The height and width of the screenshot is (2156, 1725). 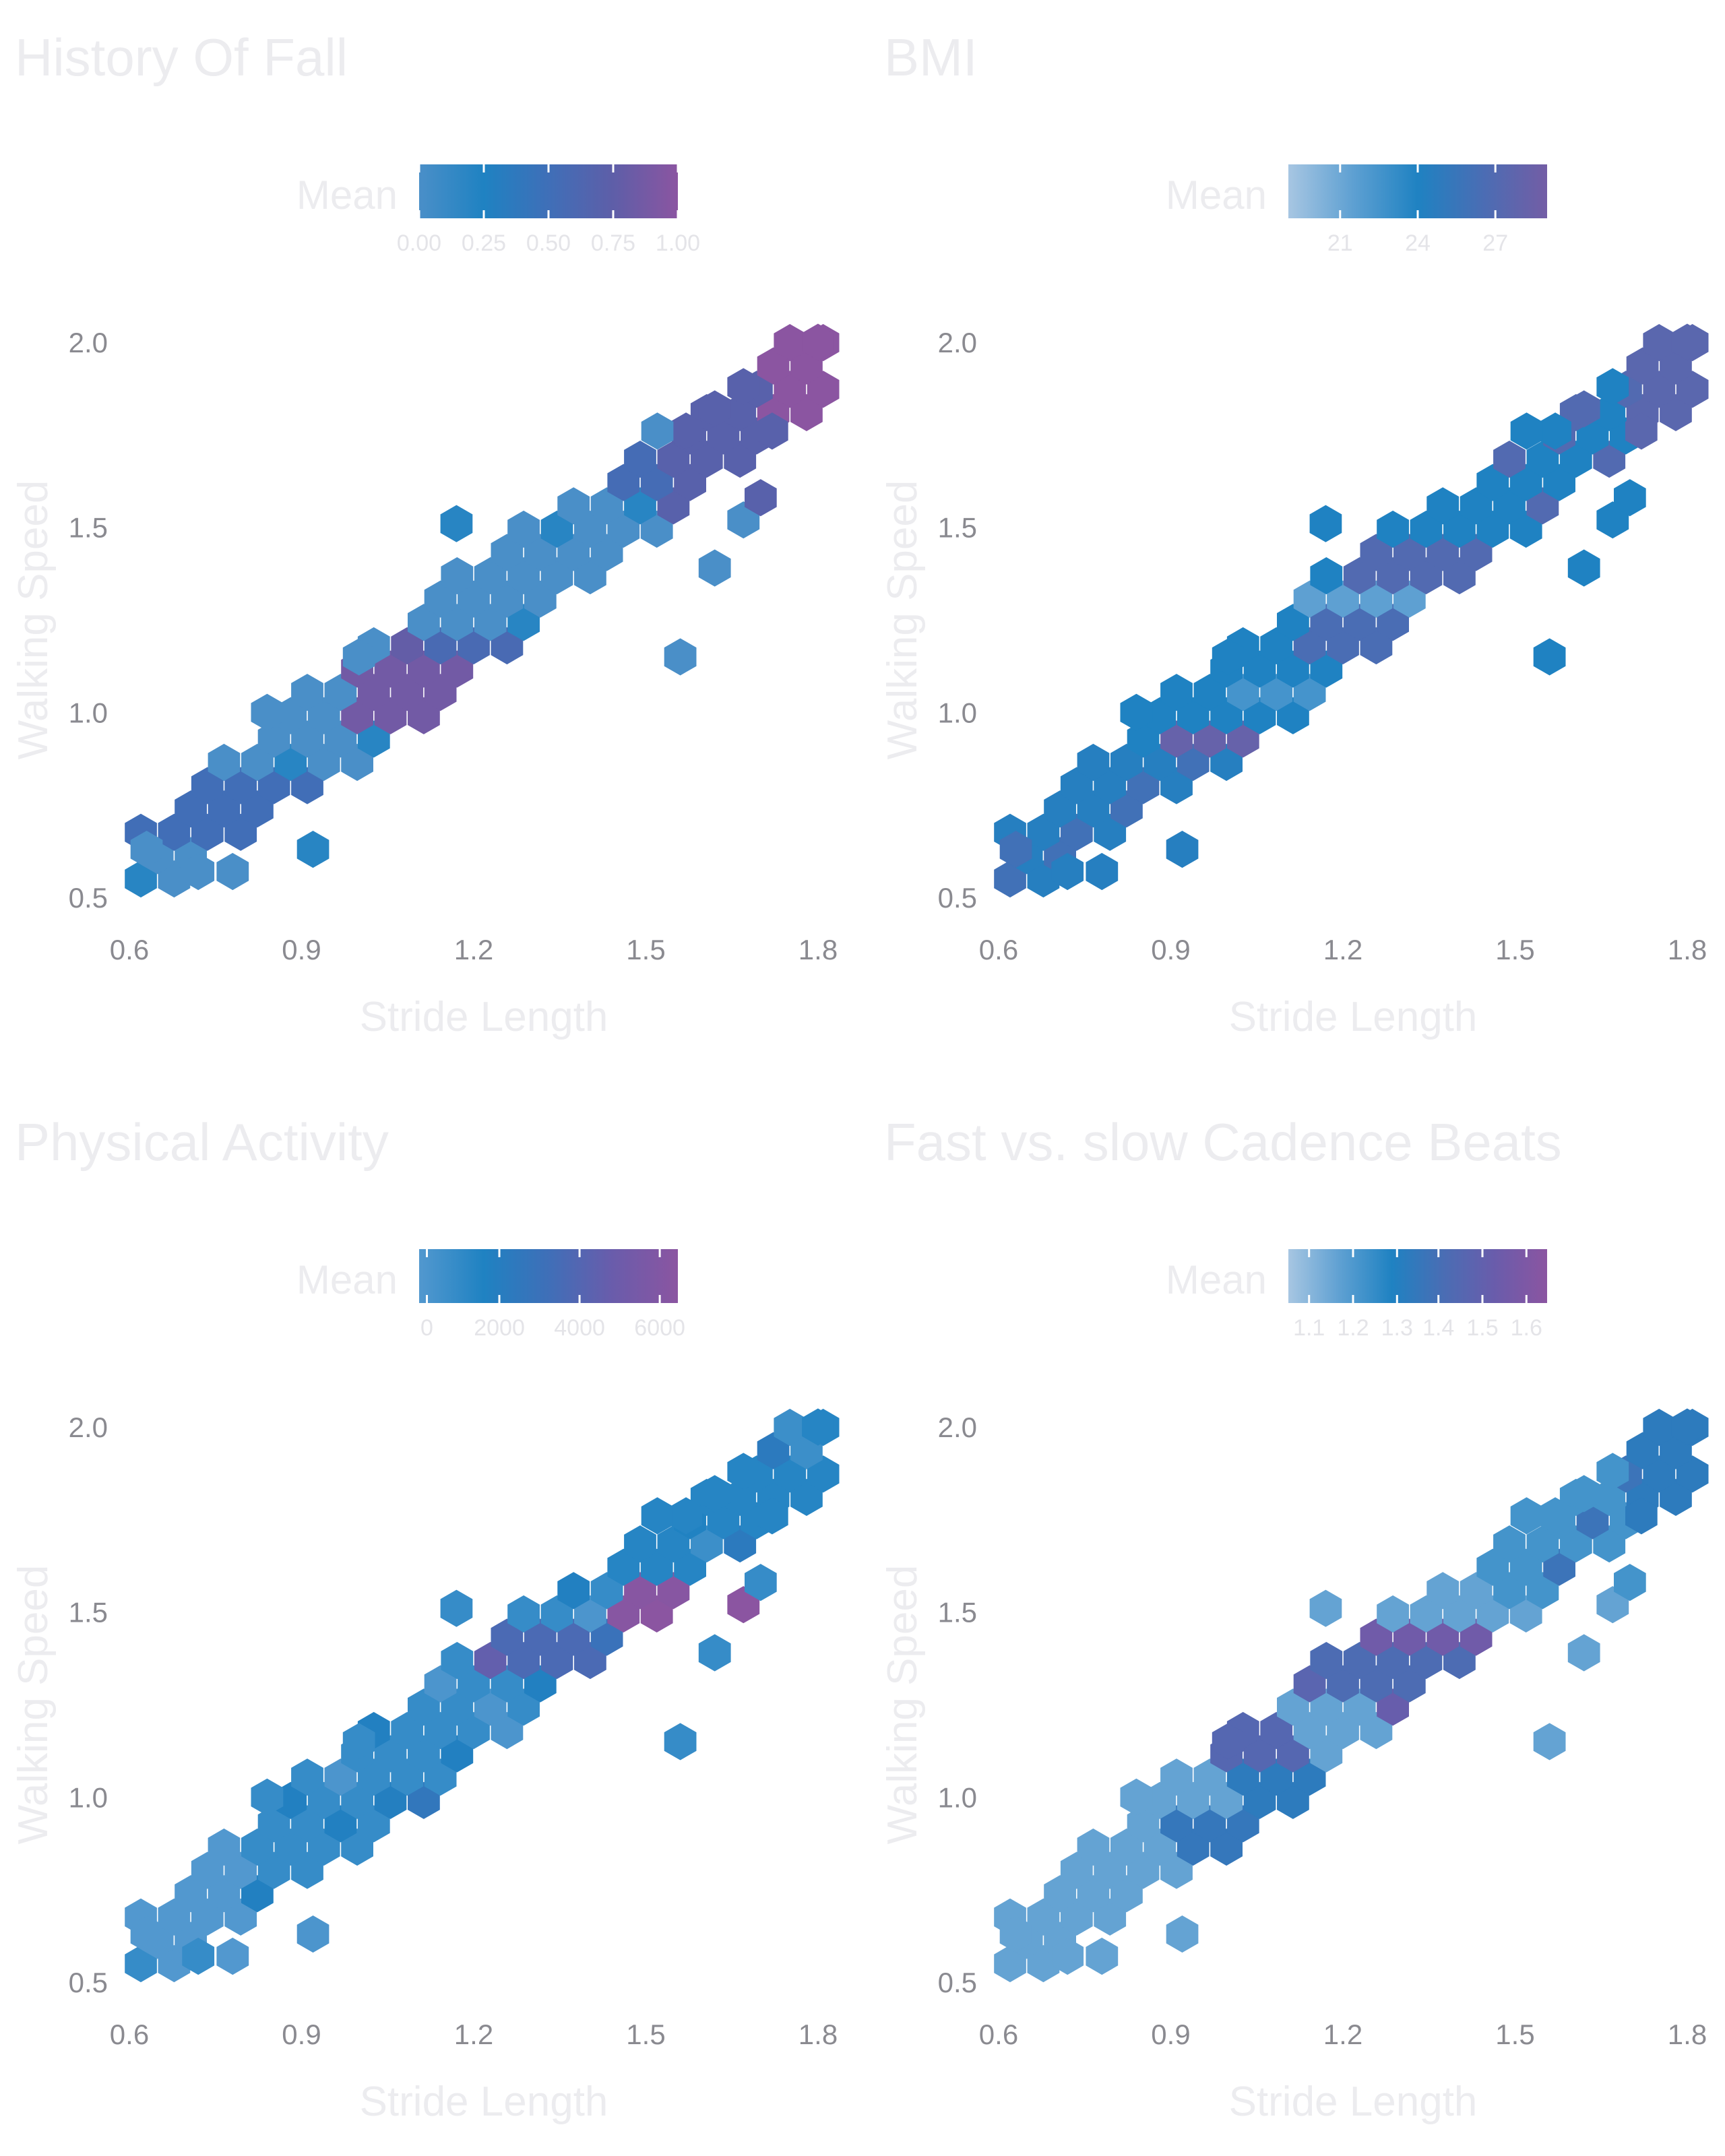 I want to click on legend-tick-label: 6000, so click(x=659, y=1328).